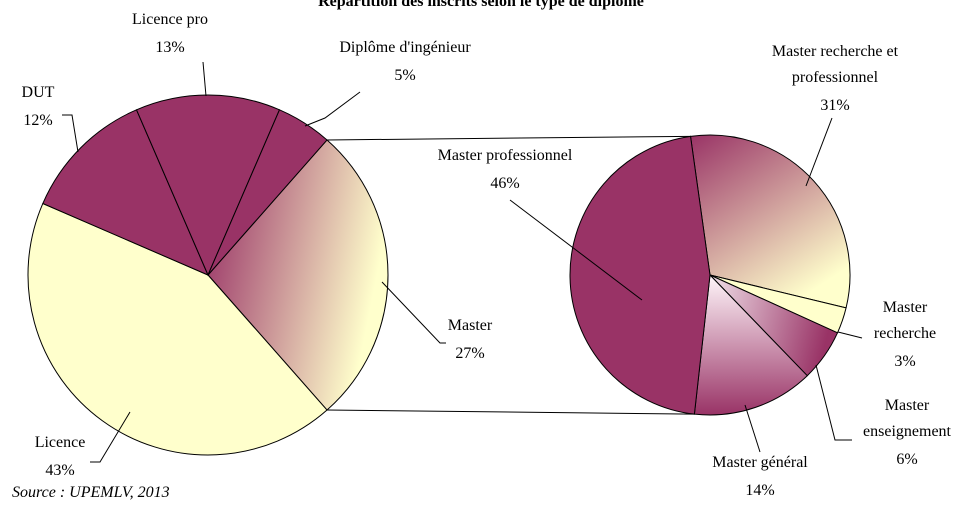  I want to click on slice-value: 46%, so click(504, 183).